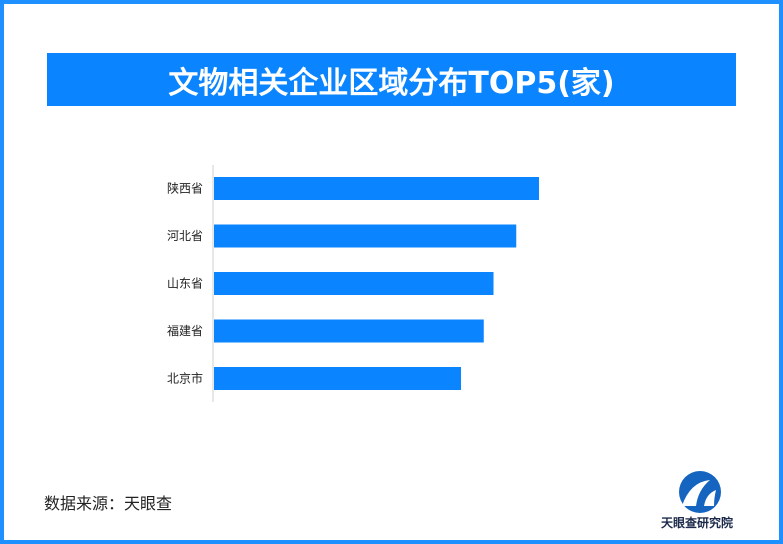  Describe the element at coordinates (185, 236) in the screenshot. I see `category-label-1: 河北省` at that location.